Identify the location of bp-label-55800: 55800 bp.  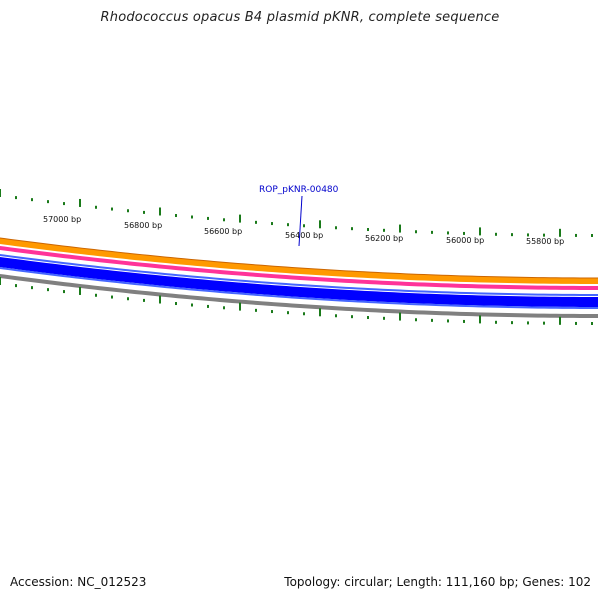
(545, 241).